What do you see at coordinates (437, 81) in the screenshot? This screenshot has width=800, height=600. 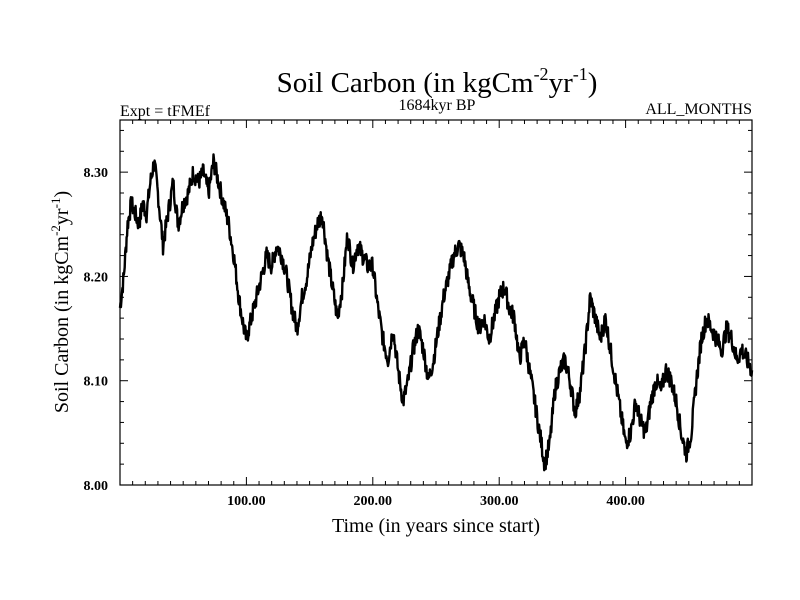 I see `chart-title: Soil Carbon (in kgCm-2yr-1)` at bounding box center [437, 81].